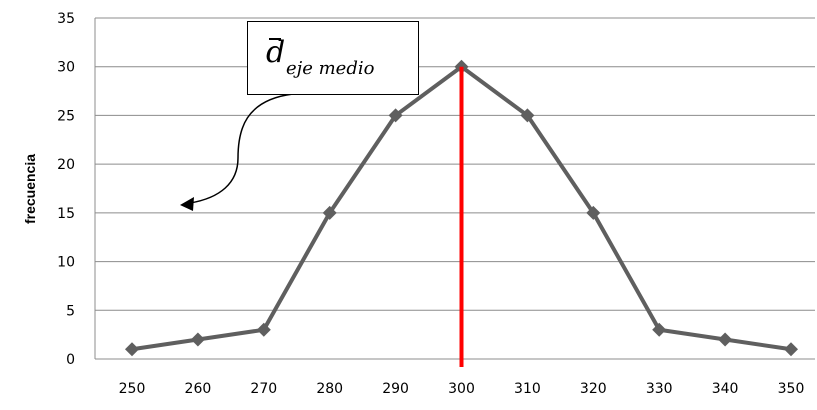 This screenshot has height=410, width=817. Describe the element at coordinates (659, 389) in the screenshot. I see `x-tick-label: 330` at that location.